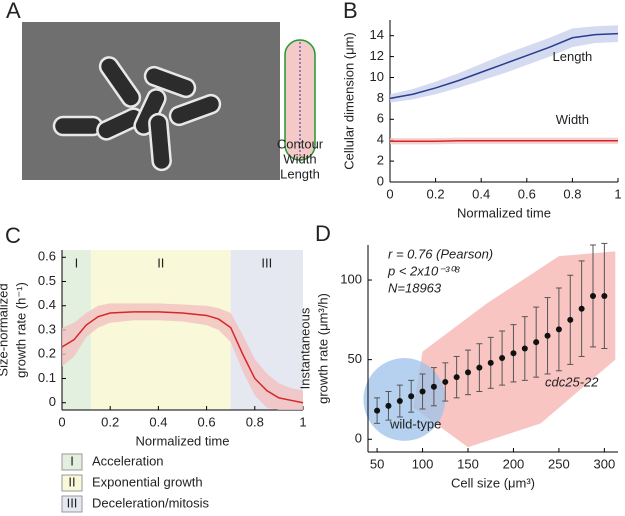  What do you see at coordinates (377, 55) in the screenshot?
I see `y-tick-label: 12` at bounding box center [377, 55].